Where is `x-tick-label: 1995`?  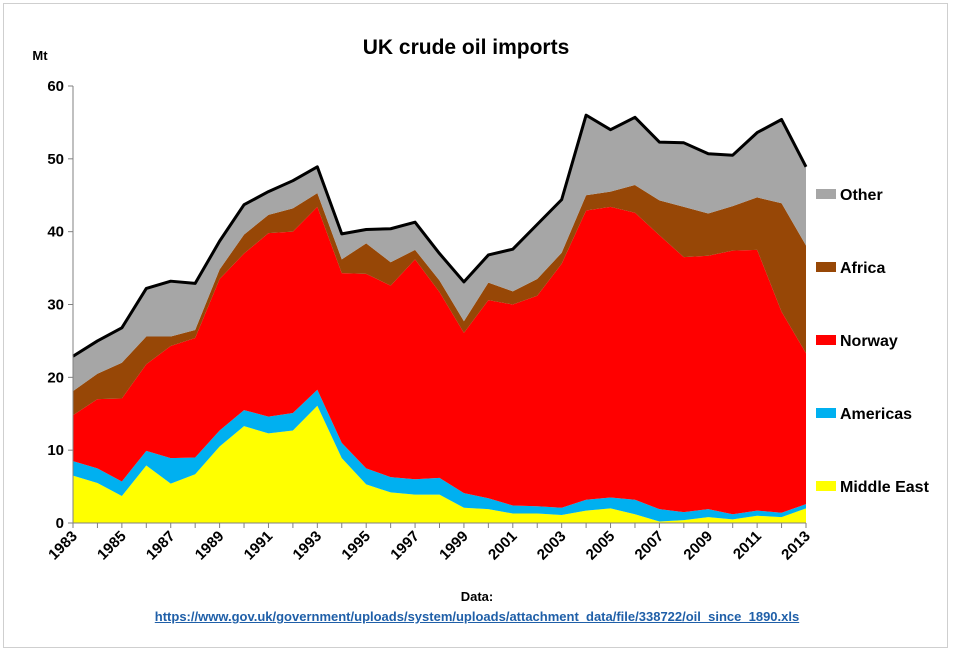
x-tick-label: 1995 is located at coordinates (356, 546).